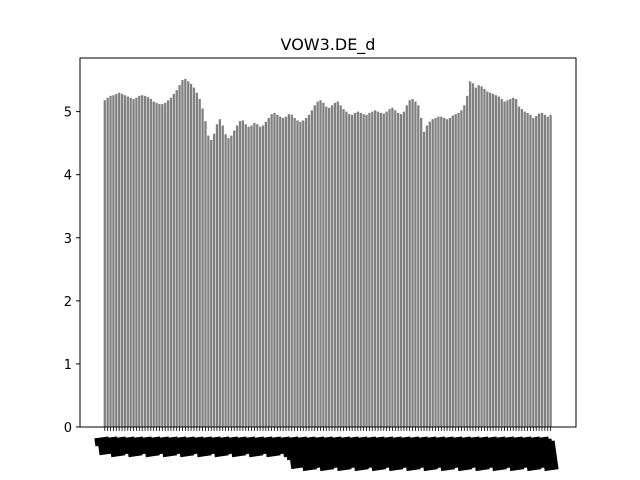 The image size is (640, 480). I want to click on chart-title: VOW3.DE_d, so click(328, 45).